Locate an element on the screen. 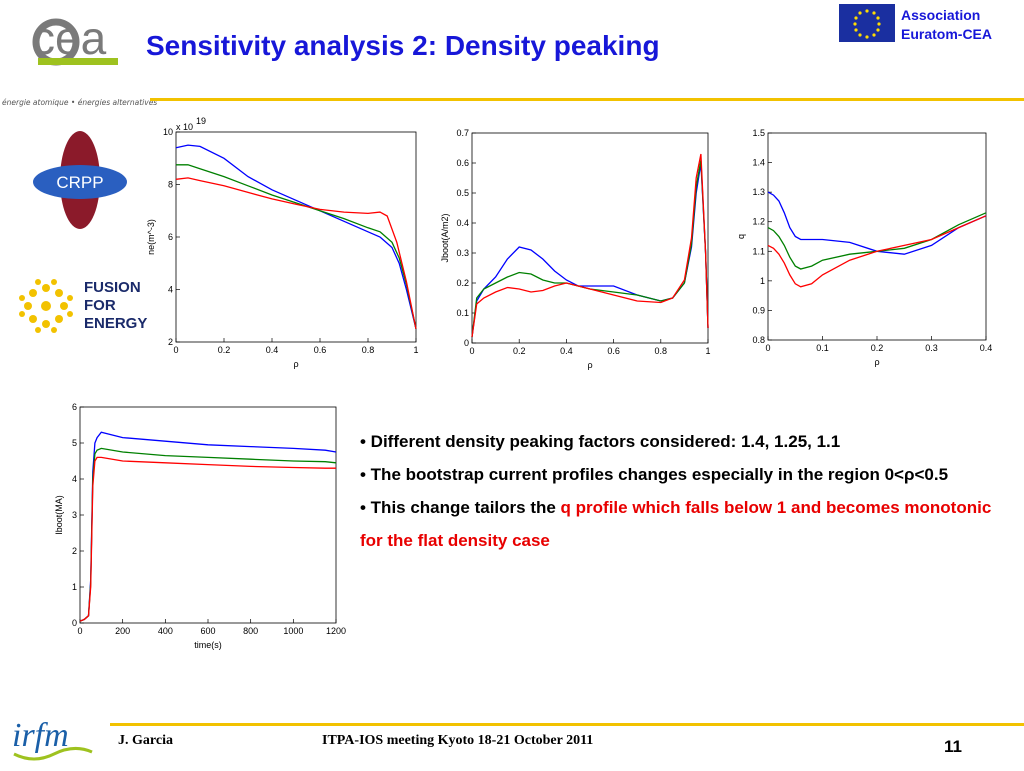  irfm-logo: irfm is located at coordinates (51, 736).